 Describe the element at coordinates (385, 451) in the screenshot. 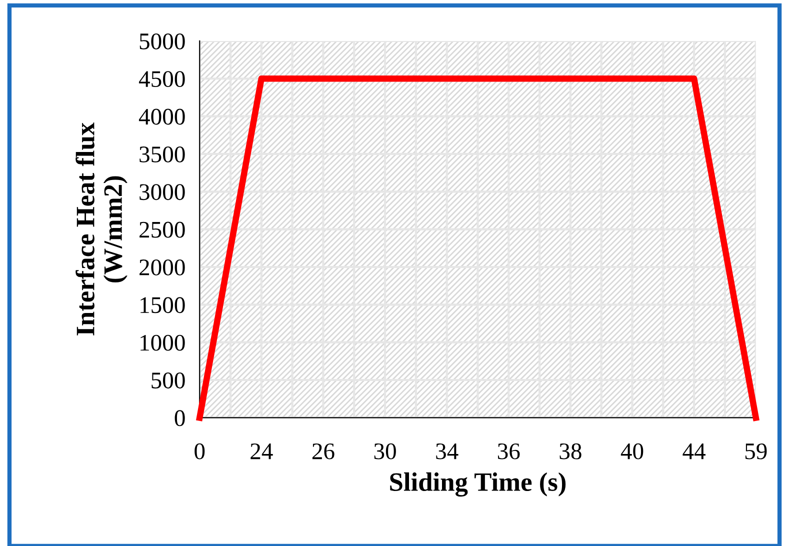

I see `x-tick-label: 30` at that location.